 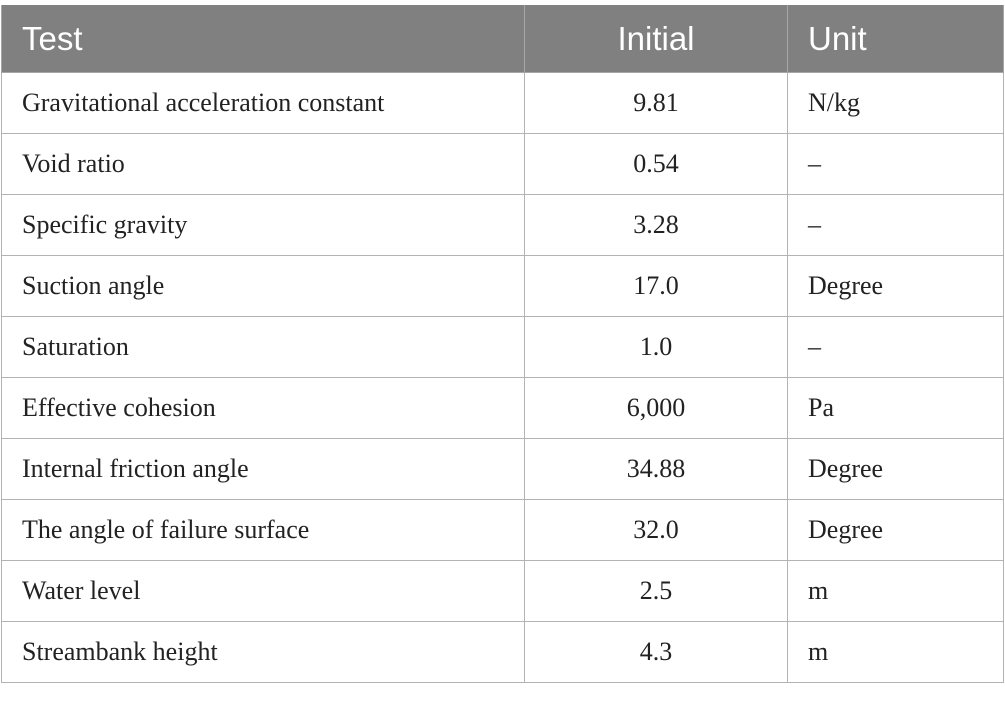 What do you see at coordinates (895, 103) in the screenshot?
I see `table-cell: N/kg` at bounding box center [895, 103].